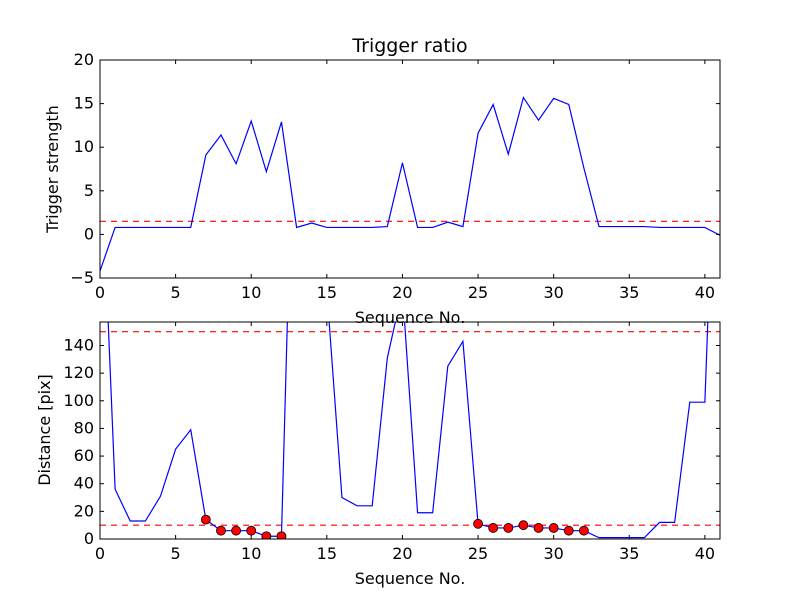 This screenshot has width=800, height=600. I want to click on y-tick-label: 100, so click(78, 400).